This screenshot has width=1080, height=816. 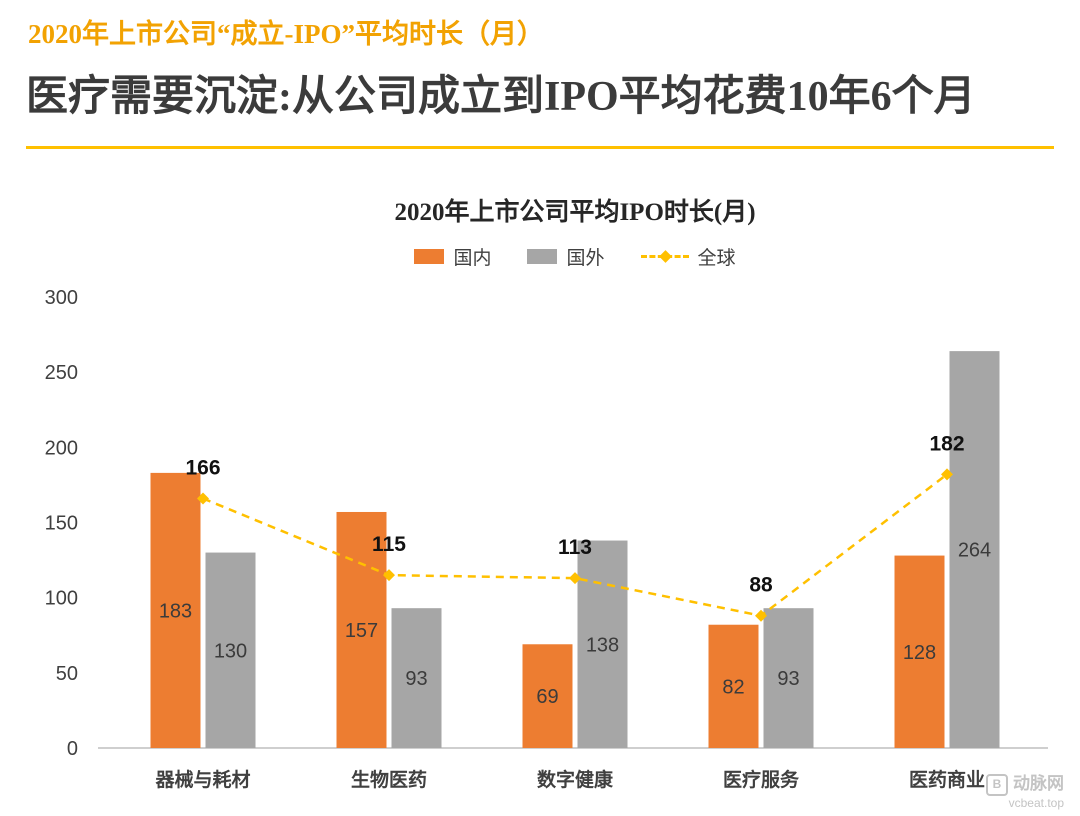 What do you see at coordinates (501, 97) in the screenshot?
I see `page-title: 医疗需要沉淀:从公司成立到IPO平均花费10年6个月` at bounding box center [501, 97].